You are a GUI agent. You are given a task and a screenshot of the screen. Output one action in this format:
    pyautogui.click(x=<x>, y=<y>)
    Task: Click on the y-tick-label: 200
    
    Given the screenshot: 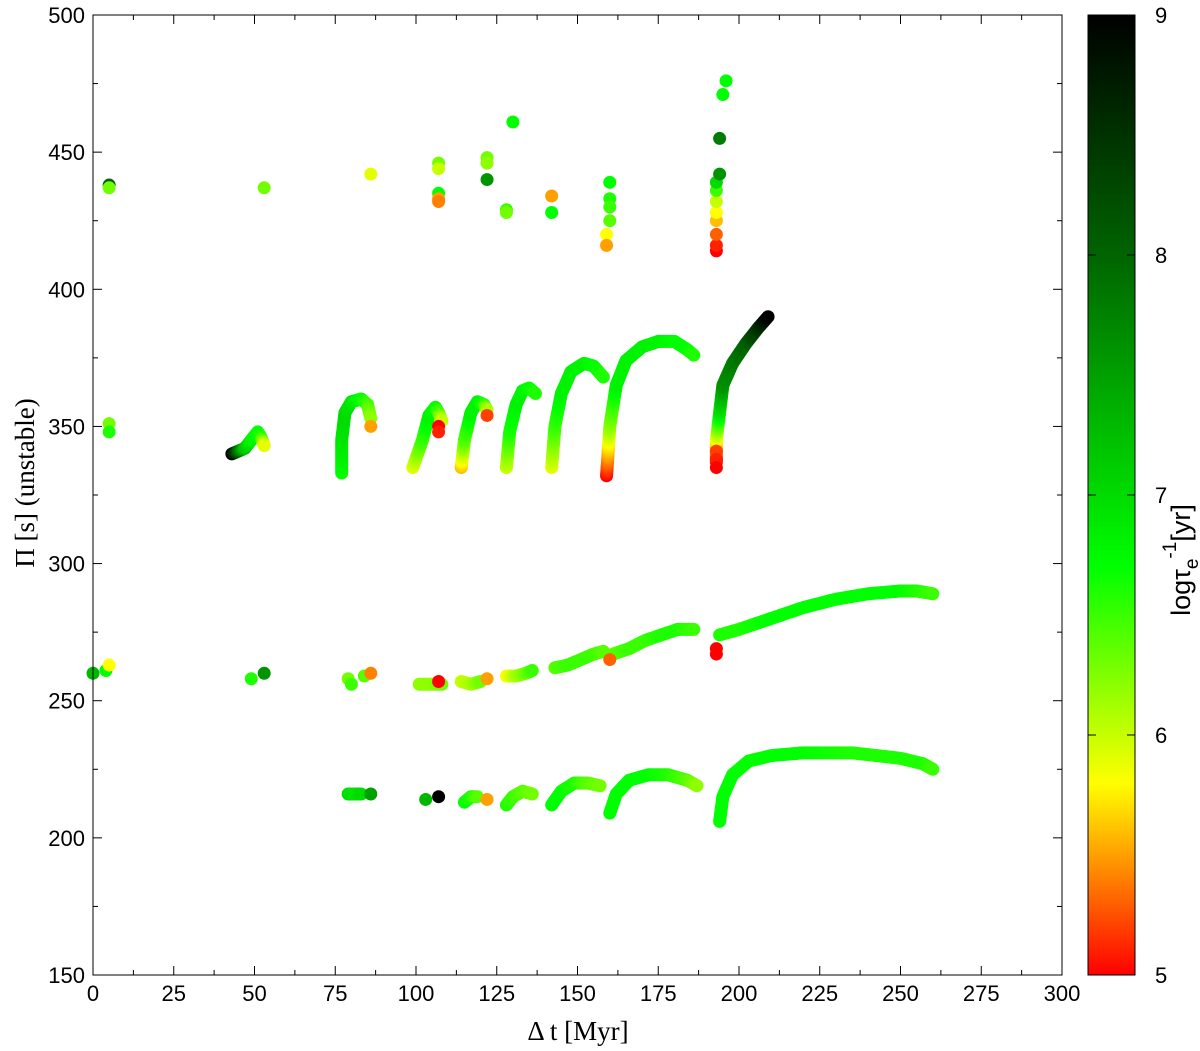 What is the action you would take?
    pyautogui.click(x=66, y=838)
    